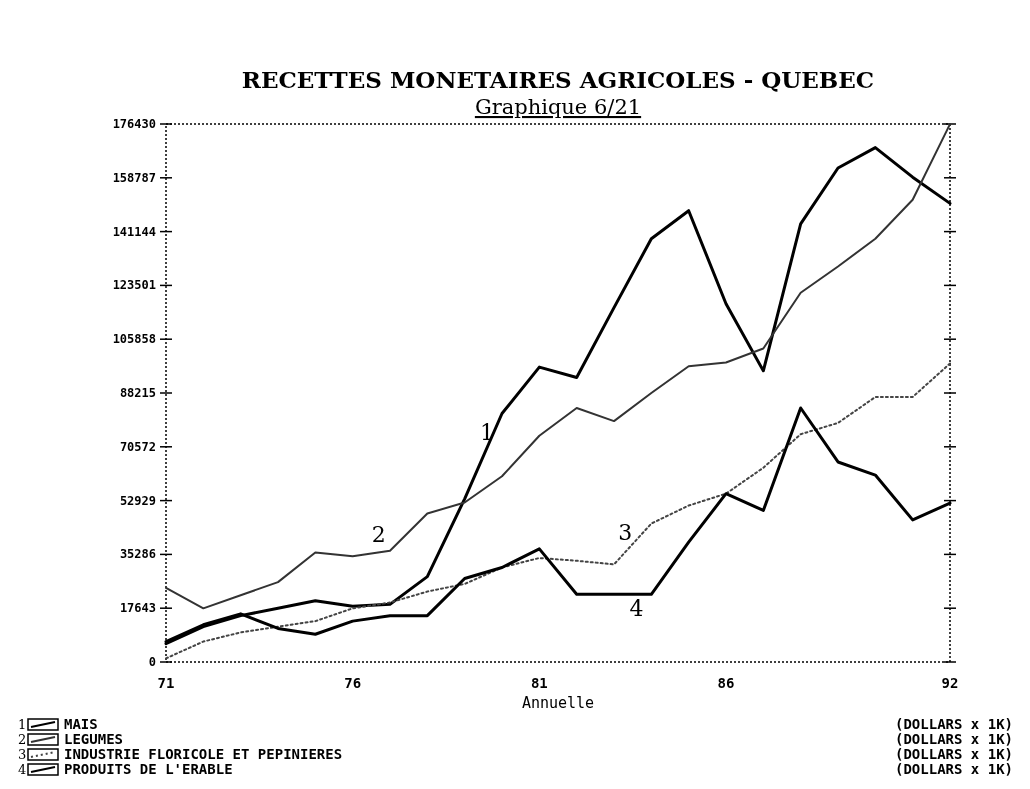 This screenshot has width=1030, height=789. What do you see at coordinates (134, 231) in the screenshot?
I see `y-tick-label: 141144` at bounding box center [134, 231].